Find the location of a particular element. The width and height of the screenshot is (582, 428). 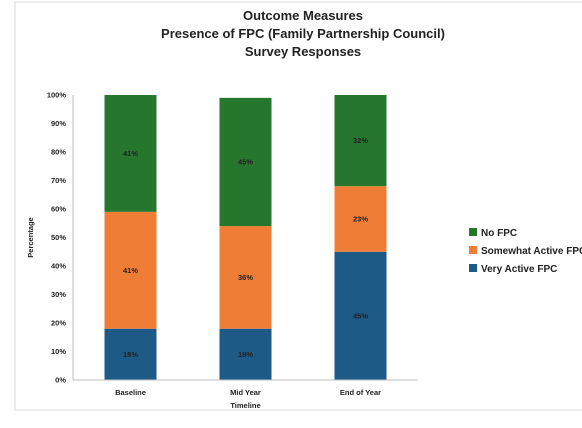

chart-title-line: Outcome Measures is located at coordinates (303, 15).